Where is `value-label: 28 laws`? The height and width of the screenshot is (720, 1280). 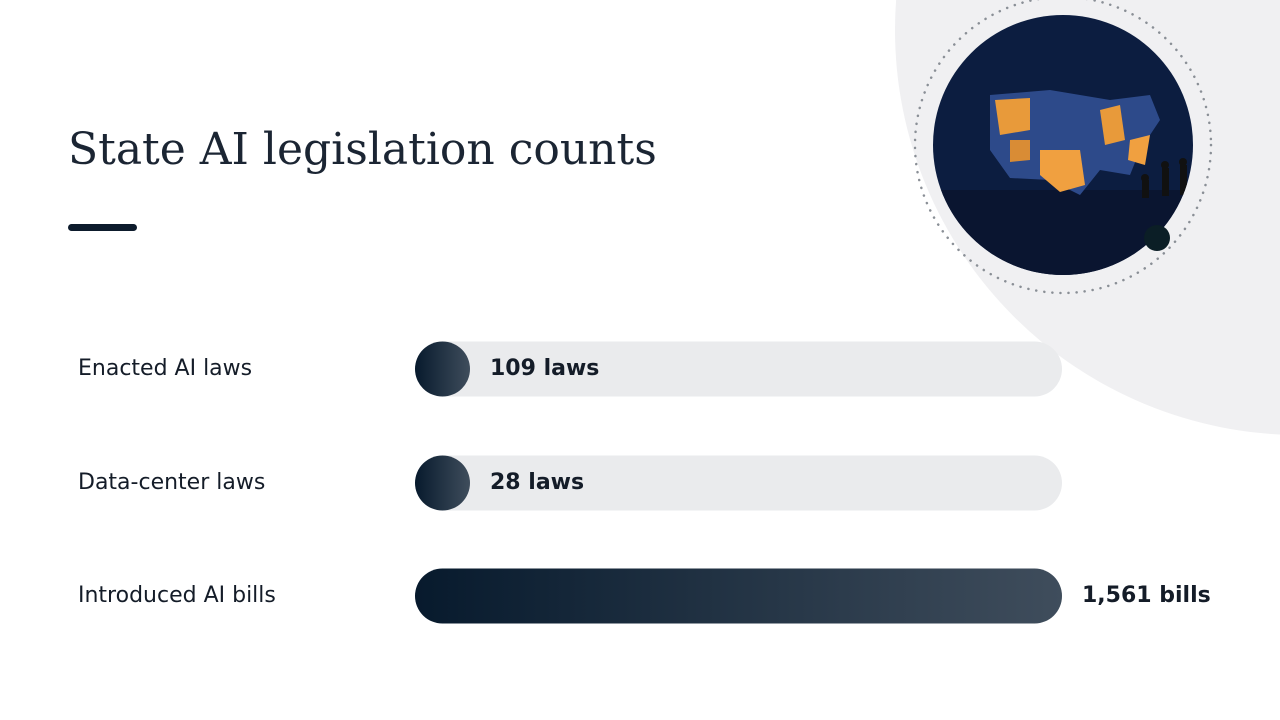 value-label: 28 laws is located at coordinates (537, 482).